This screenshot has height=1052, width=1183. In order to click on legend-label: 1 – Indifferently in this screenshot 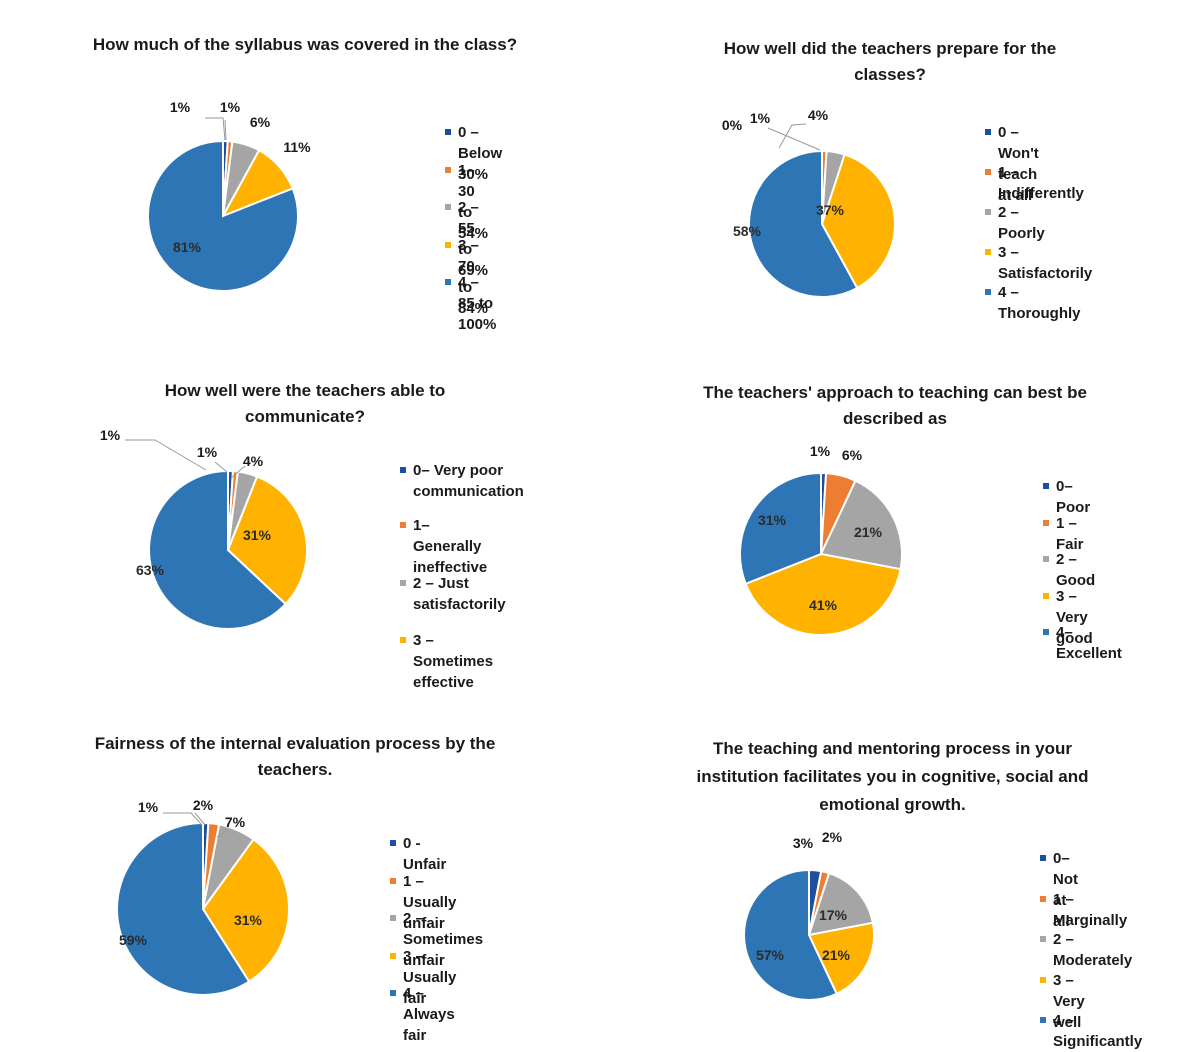, I will do `click(1041, 183)`.